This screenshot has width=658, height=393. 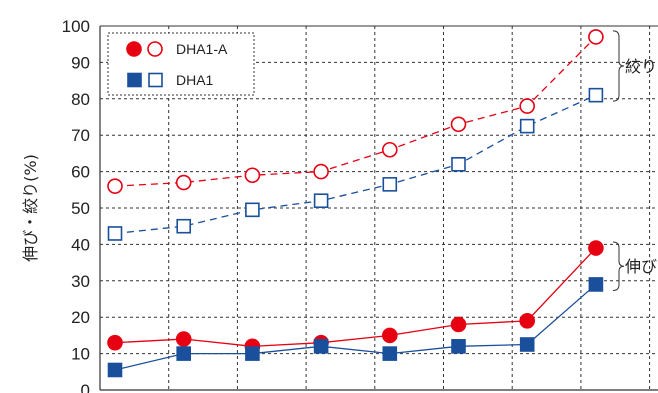 What do you see at coordinates (80, 317) in the screenshot?
I see `y-tick-label: 20` at bounding box center [80, 317].